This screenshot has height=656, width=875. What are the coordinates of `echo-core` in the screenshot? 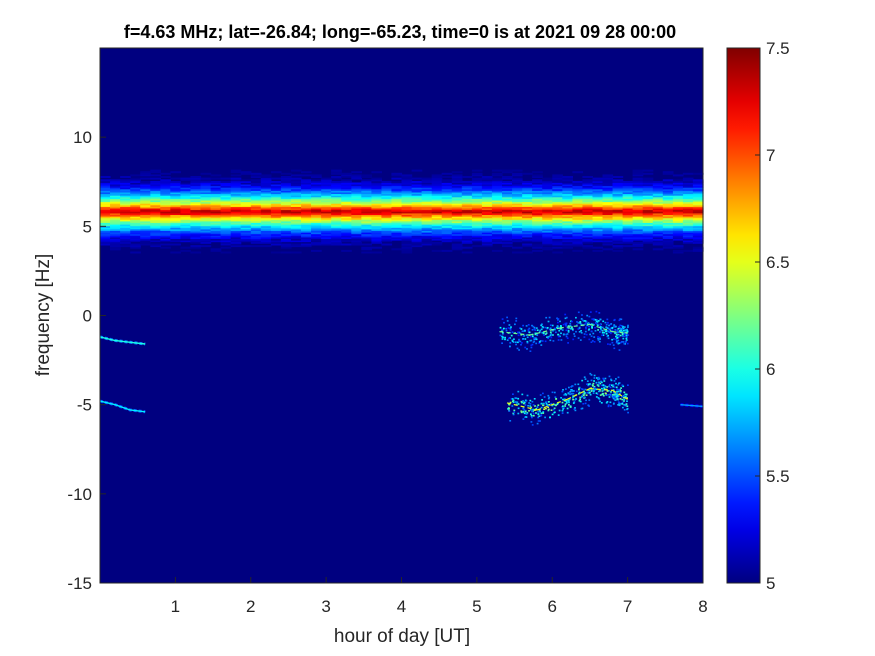 It's located at (552, 404).